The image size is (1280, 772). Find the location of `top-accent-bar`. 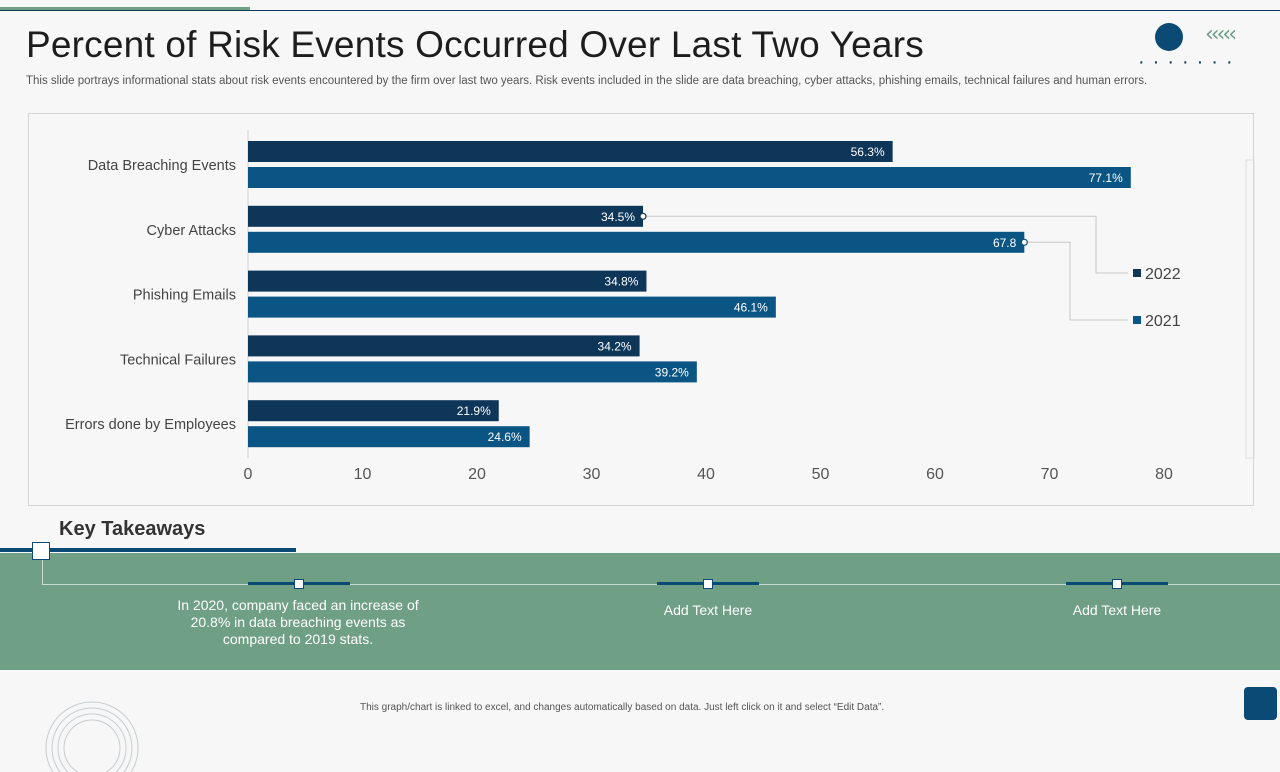

top-accent-bar is located at coordinates (125, 9).